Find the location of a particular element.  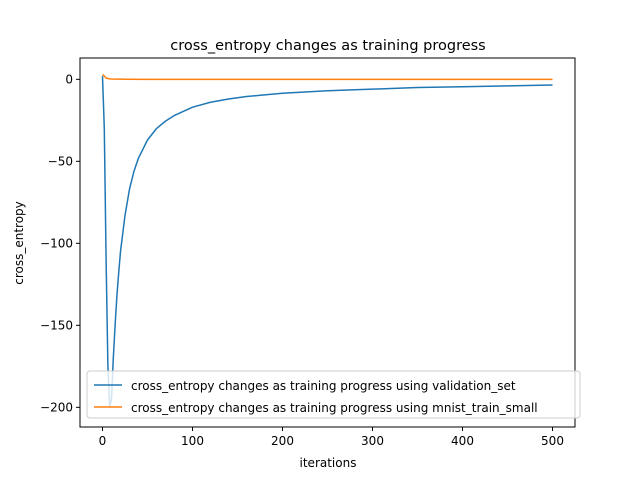

x-tick-label: 500 is located at coordinates (552, 441).